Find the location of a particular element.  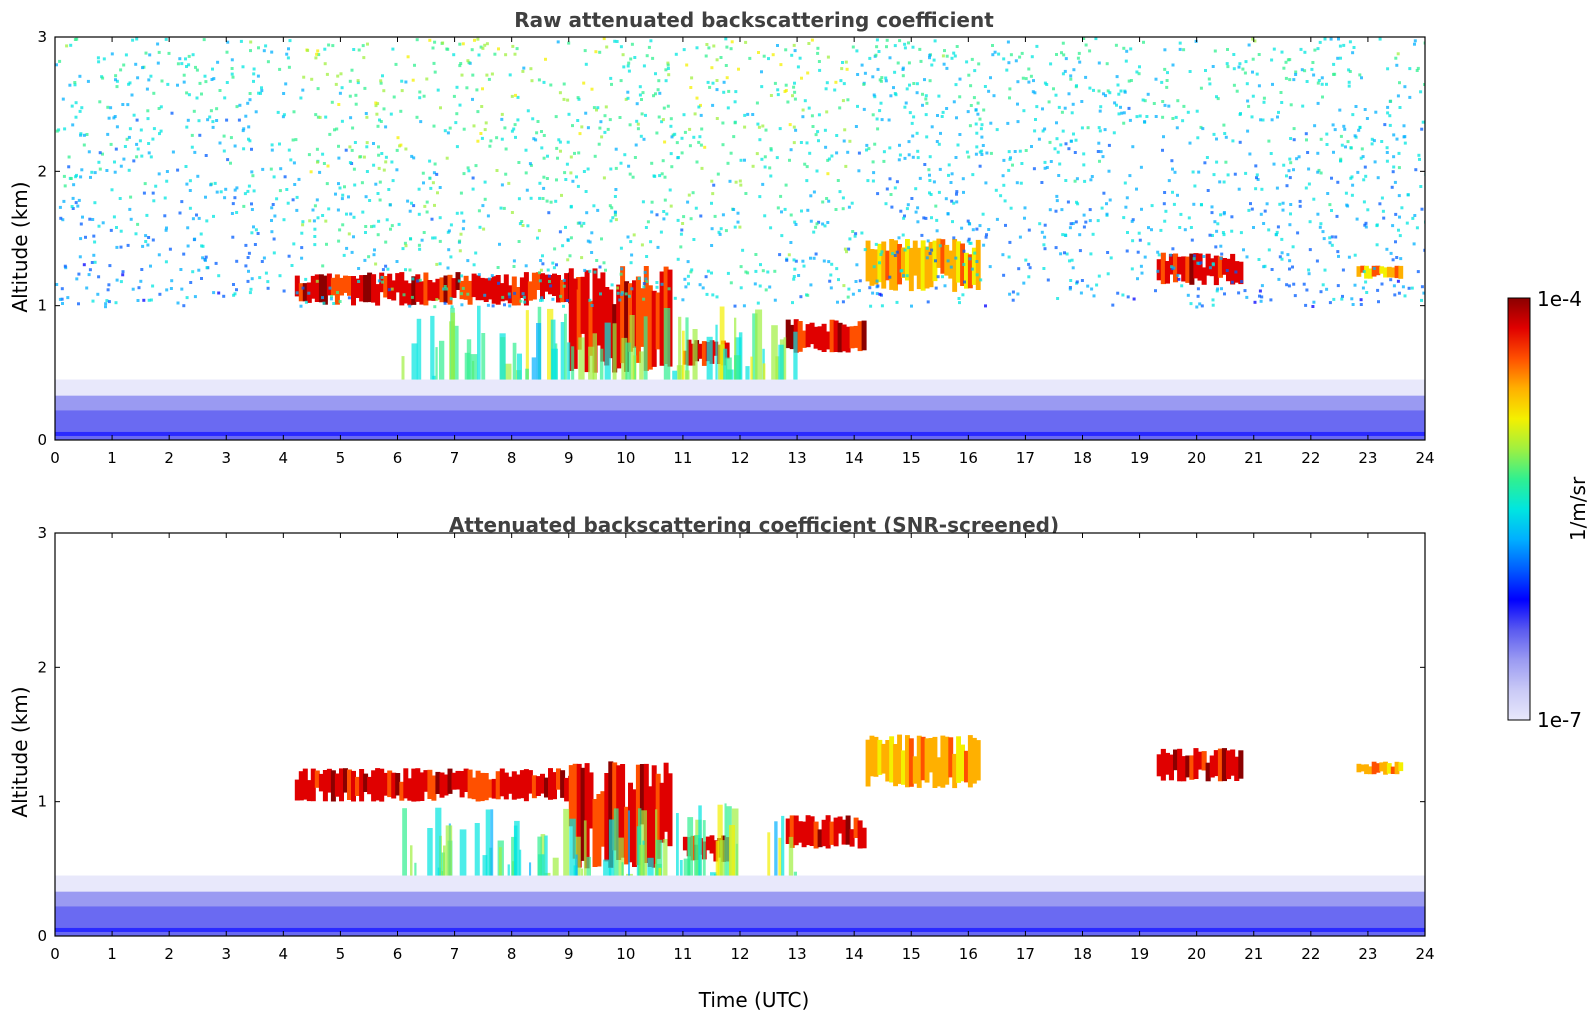

heatmap-feature-cloud is located at coordinates (1200, 765).